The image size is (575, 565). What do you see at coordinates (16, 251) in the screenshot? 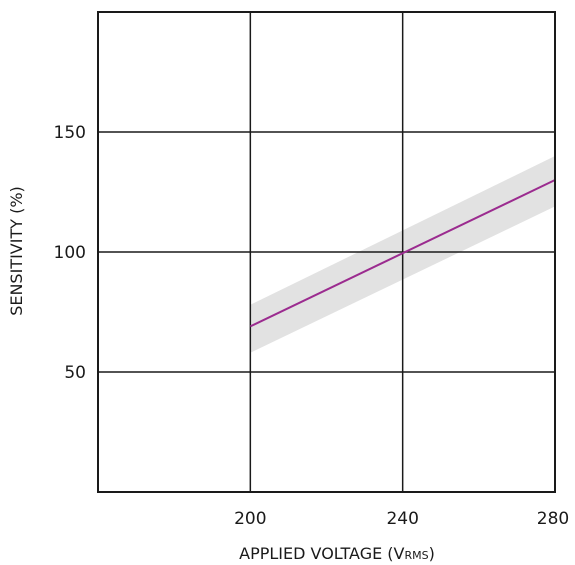
I see `y-axis-title: SENSITIVITY (%)` at bounding box center [16, 251].